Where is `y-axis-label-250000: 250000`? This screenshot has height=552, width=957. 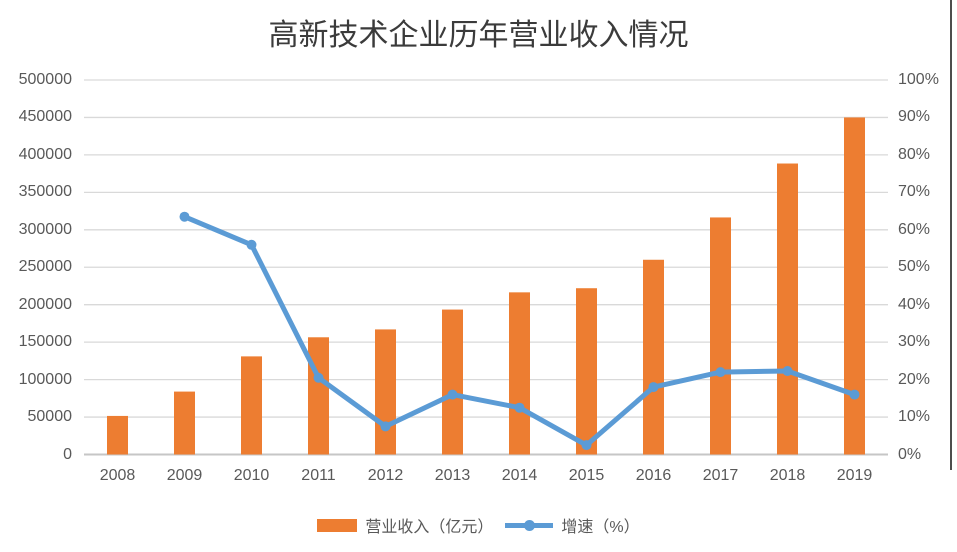 y-axis-label-250000: 250000 is located at coordinates (45, 267).